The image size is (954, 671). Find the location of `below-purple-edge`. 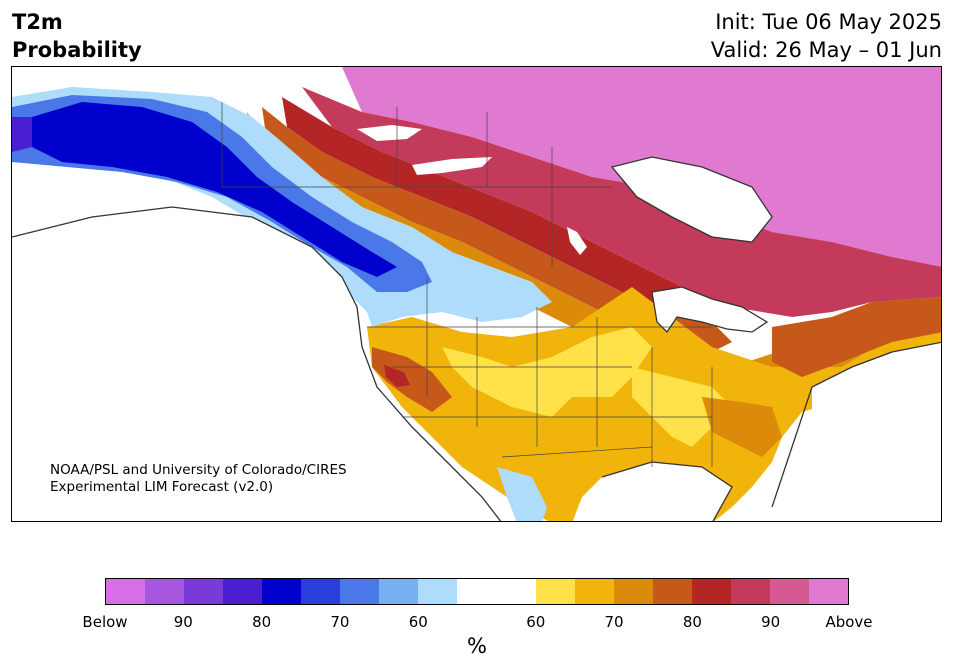

below-purple-edge is located at coordinates (22, 134).